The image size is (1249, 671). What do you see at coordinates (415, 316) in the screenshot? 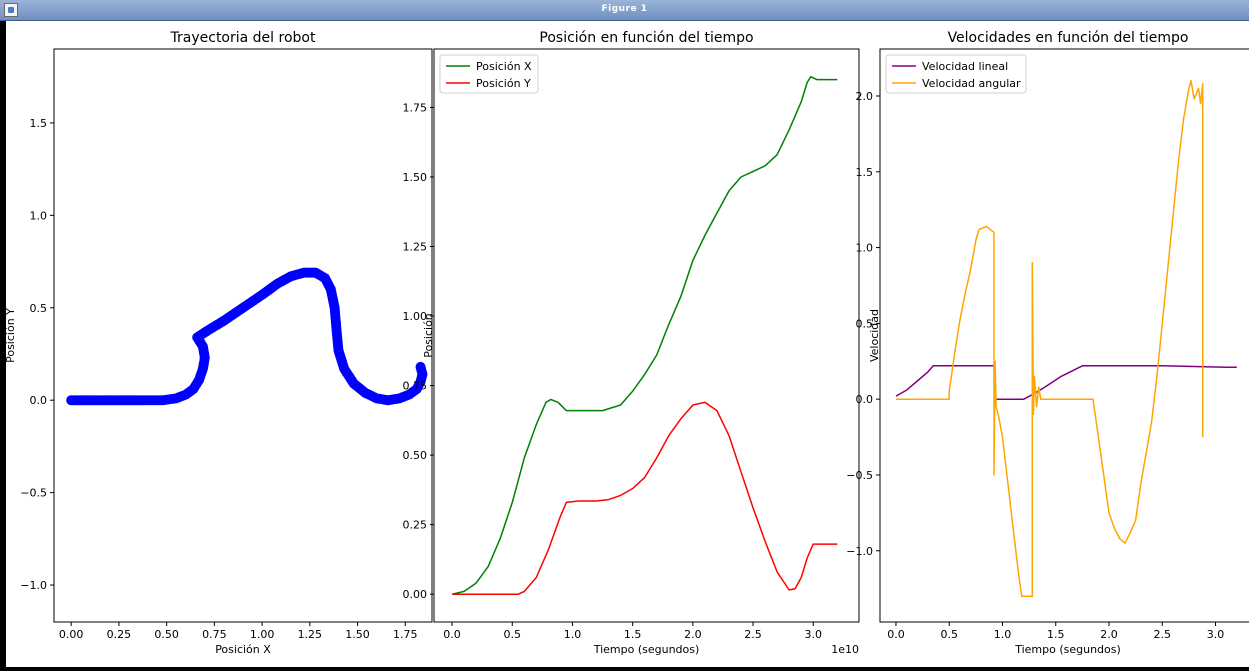
I see `y-tick-label: 1.00` at bounding box center [415, 316].